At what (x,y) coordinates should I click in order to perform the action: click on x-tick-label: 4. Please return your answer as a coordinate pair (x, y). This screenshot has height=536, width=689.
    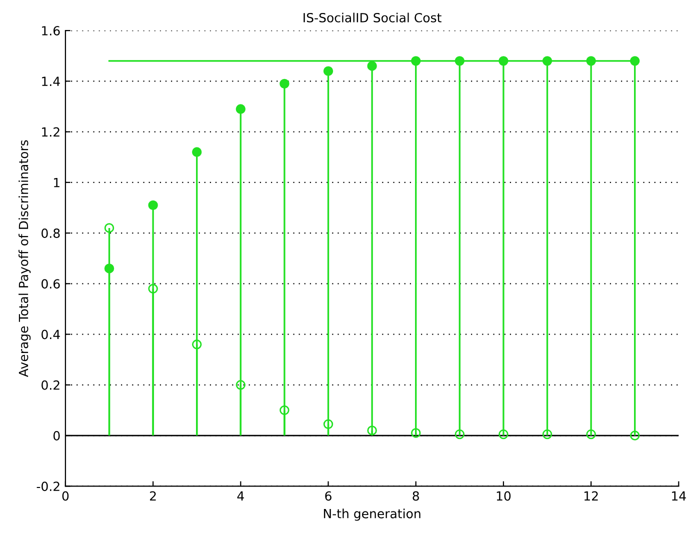
    Looking at the image, I should click on (240, 496).